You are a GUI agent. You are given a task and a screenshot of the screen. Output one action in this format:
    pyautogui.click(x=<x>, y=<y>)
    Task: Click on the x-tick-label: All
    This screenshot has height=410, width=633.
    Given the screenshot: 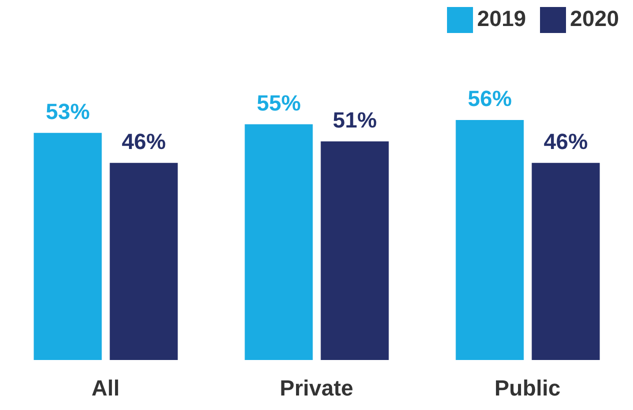 What is the action you would take?
    pyautogui.click(x=105, y=388)
    